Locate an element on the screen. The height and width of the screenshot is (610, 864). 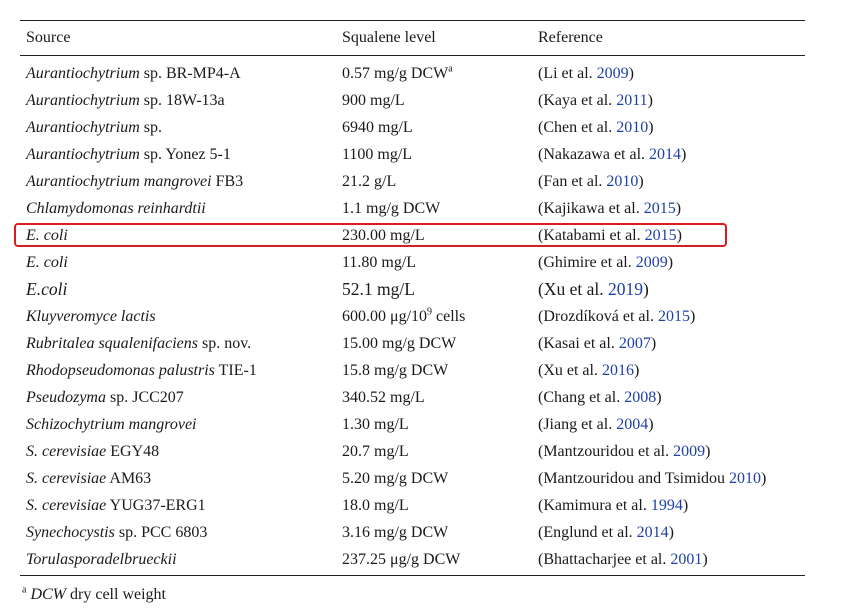
squalene-level-cell: 237.25 μg/g DCW is located at coordinates (401, 559).